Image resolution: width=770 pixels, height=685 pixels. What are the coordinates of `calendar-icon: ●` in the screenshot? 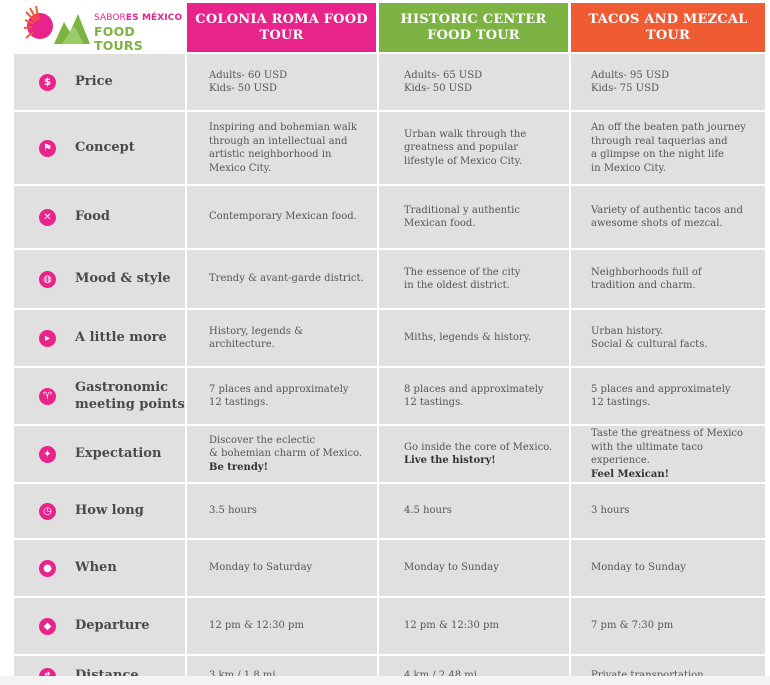 It's located at (47, 568).